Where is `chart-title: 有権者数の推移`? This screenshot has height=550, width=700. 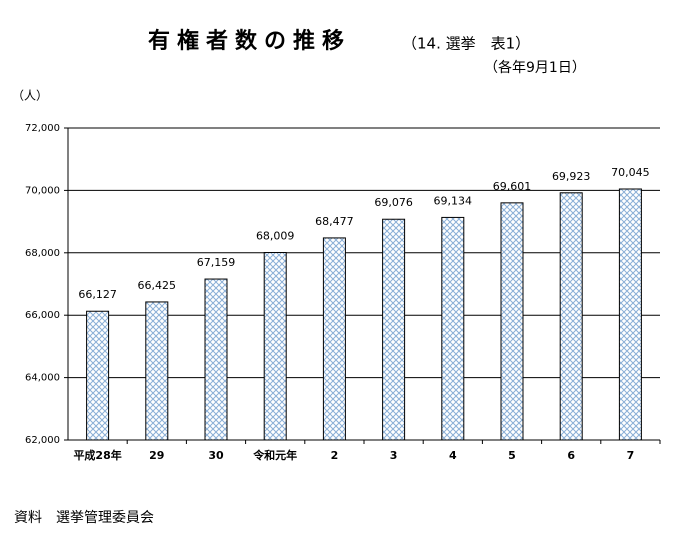 chart-title: 有権者数の推移 is located at coordinates (249, 41).